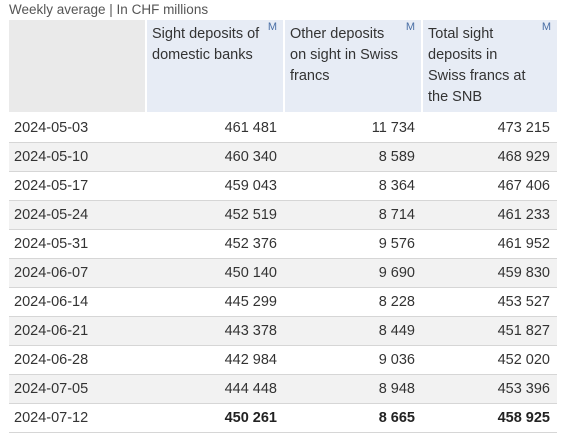 This screenshot has width=566, height=433. Describe the element at coordinates (77, 186) in the screenshot. I see `date-cell: 2024-05-17` at that location.